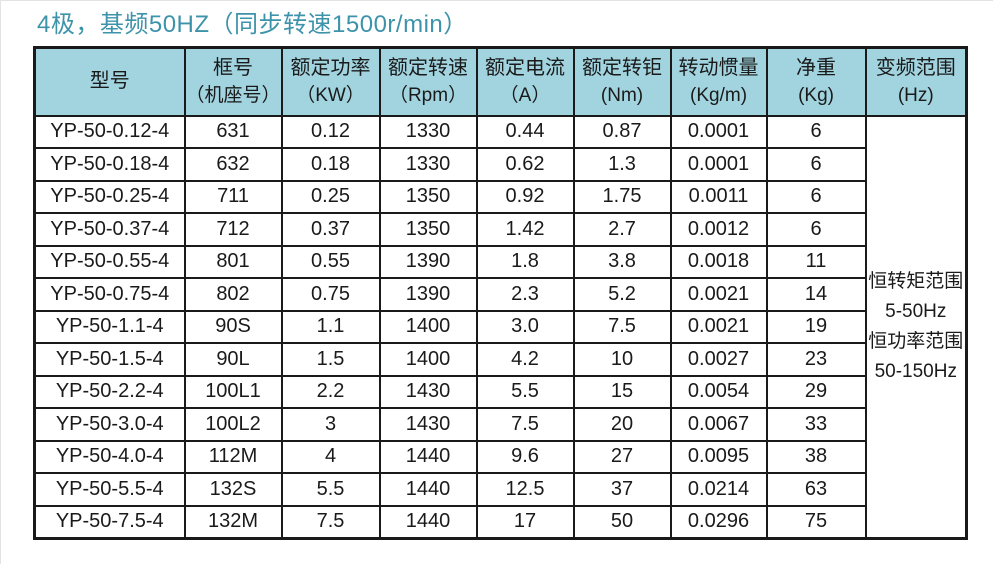 The height and width of the screenshot is (564, 993). I want to click on column-header: 转动惯量 (Kg/m), so click(718, 81).